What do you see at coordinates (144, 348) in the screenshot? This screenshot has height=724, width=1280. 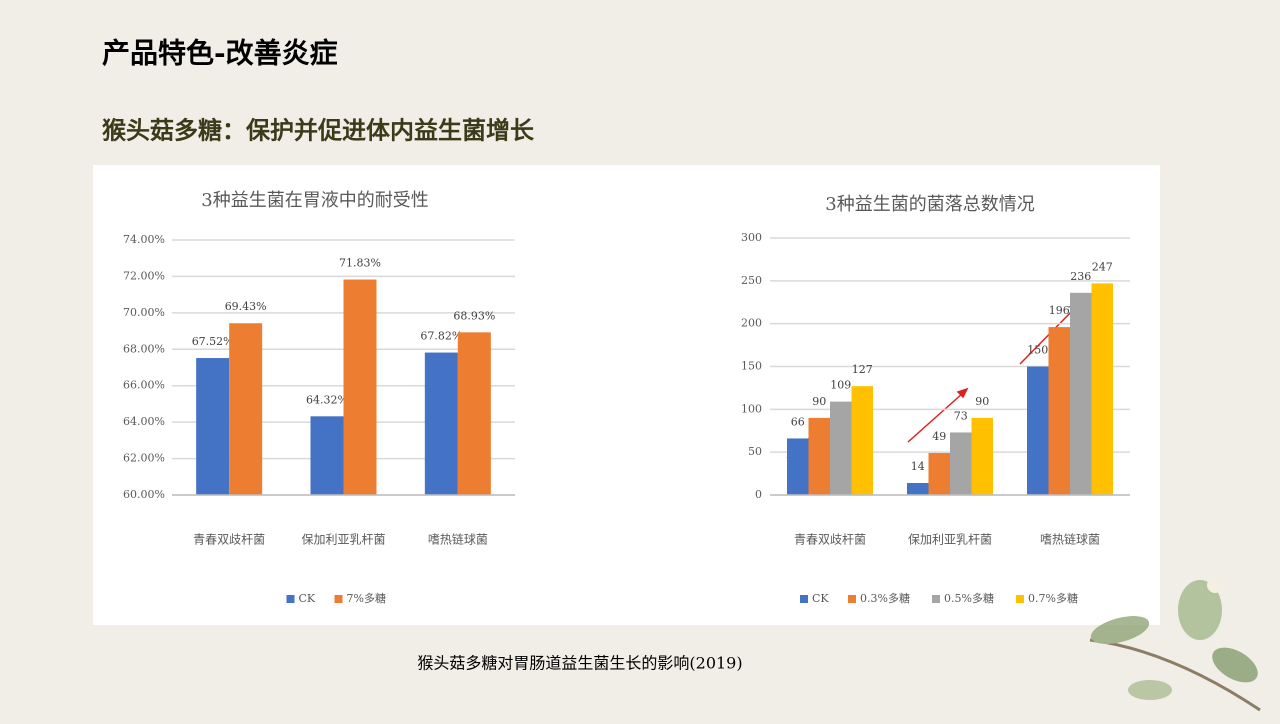 I see `y-tick-label: 68.00%` at bounding box center [144, 348].